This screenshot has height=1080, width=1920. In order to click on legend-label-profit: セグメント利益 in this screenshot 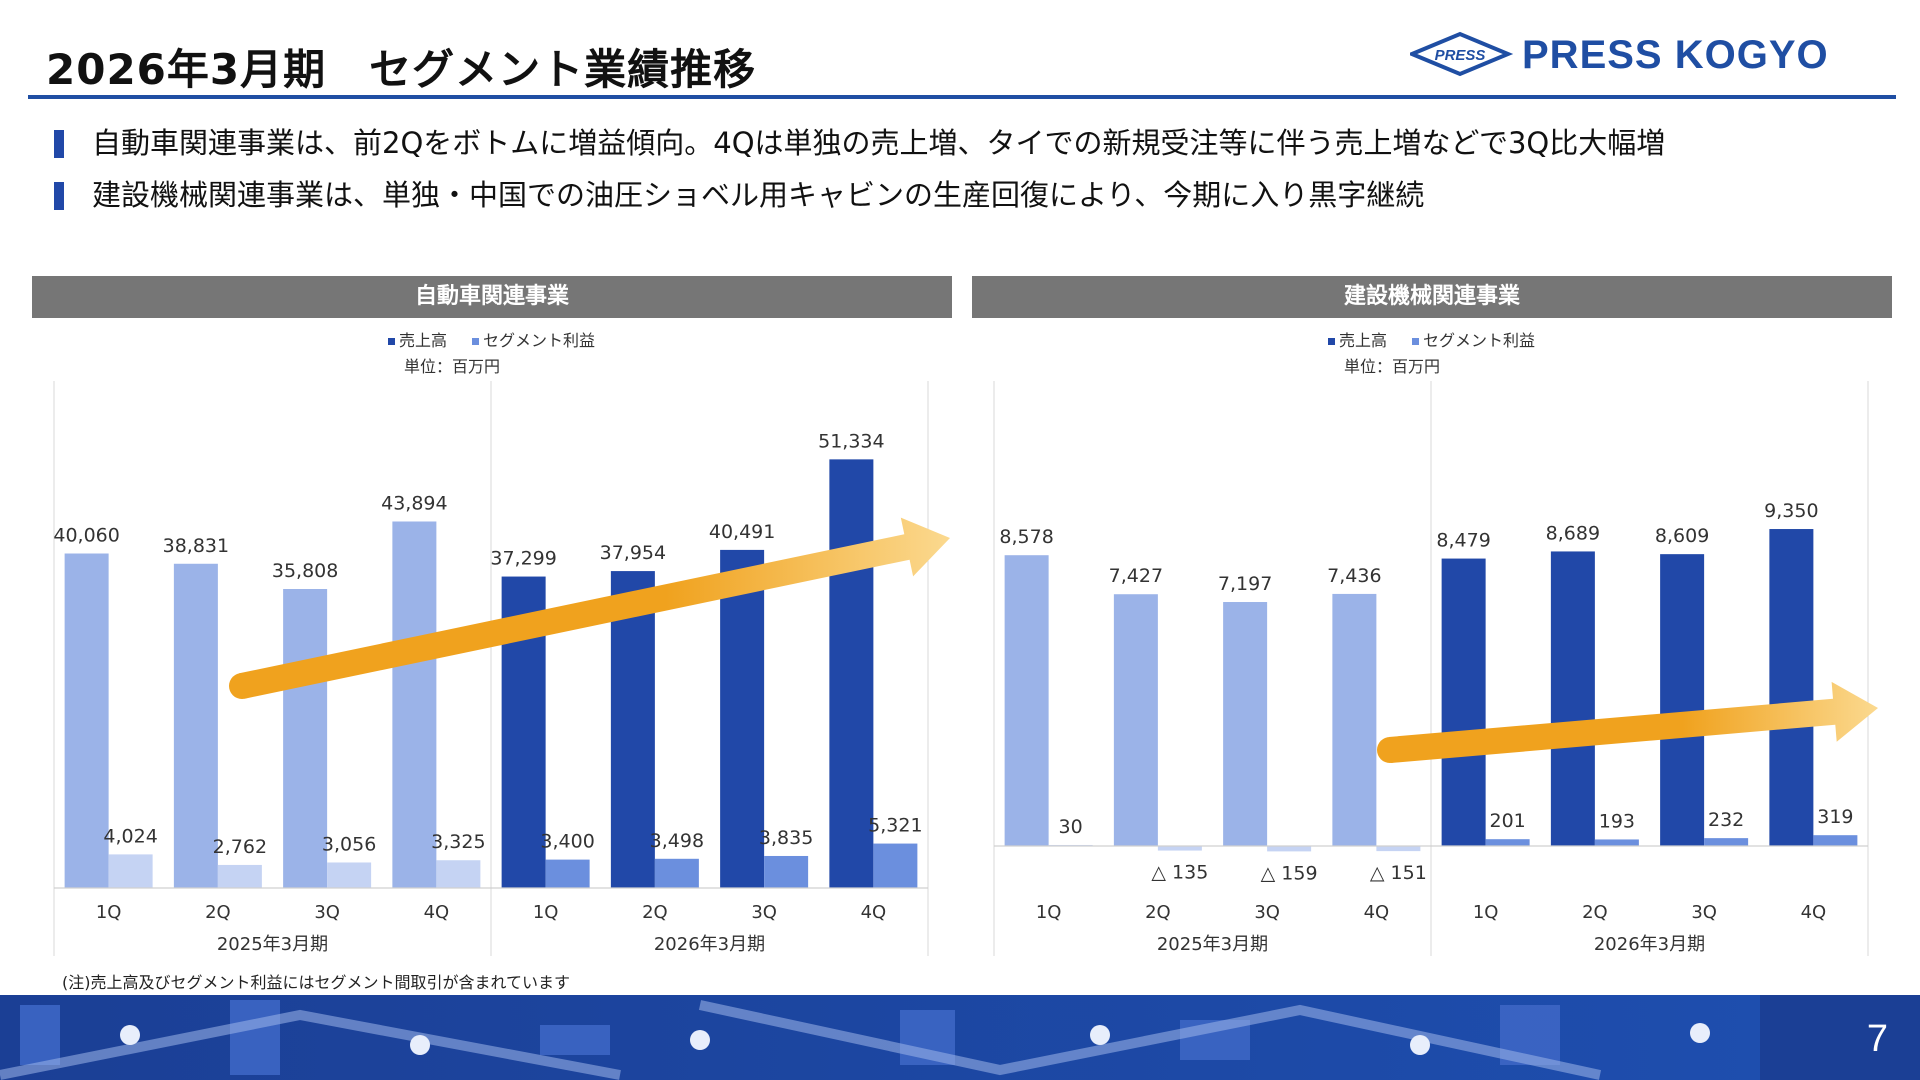, I will do `click(539, 340)`.